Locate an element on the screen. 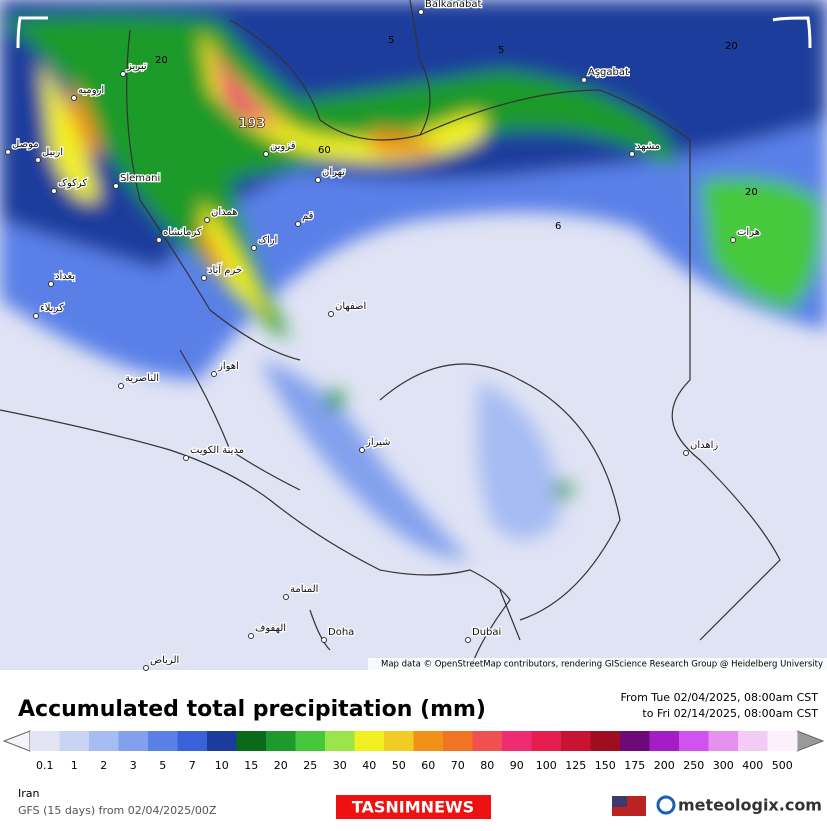  colorbar-tick: 90 is located at coordinates (517, 765).